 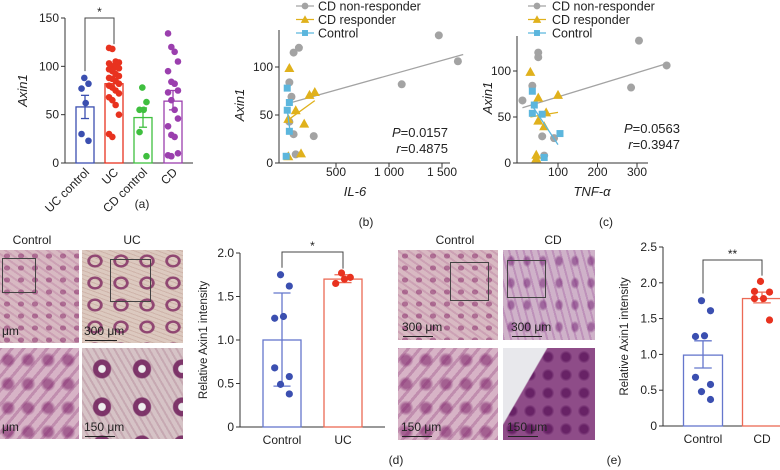 What do you see at coordinates (67, 190) in the screenshot?
I see `x-category-label: UC control` at bounding box center [67, 190].